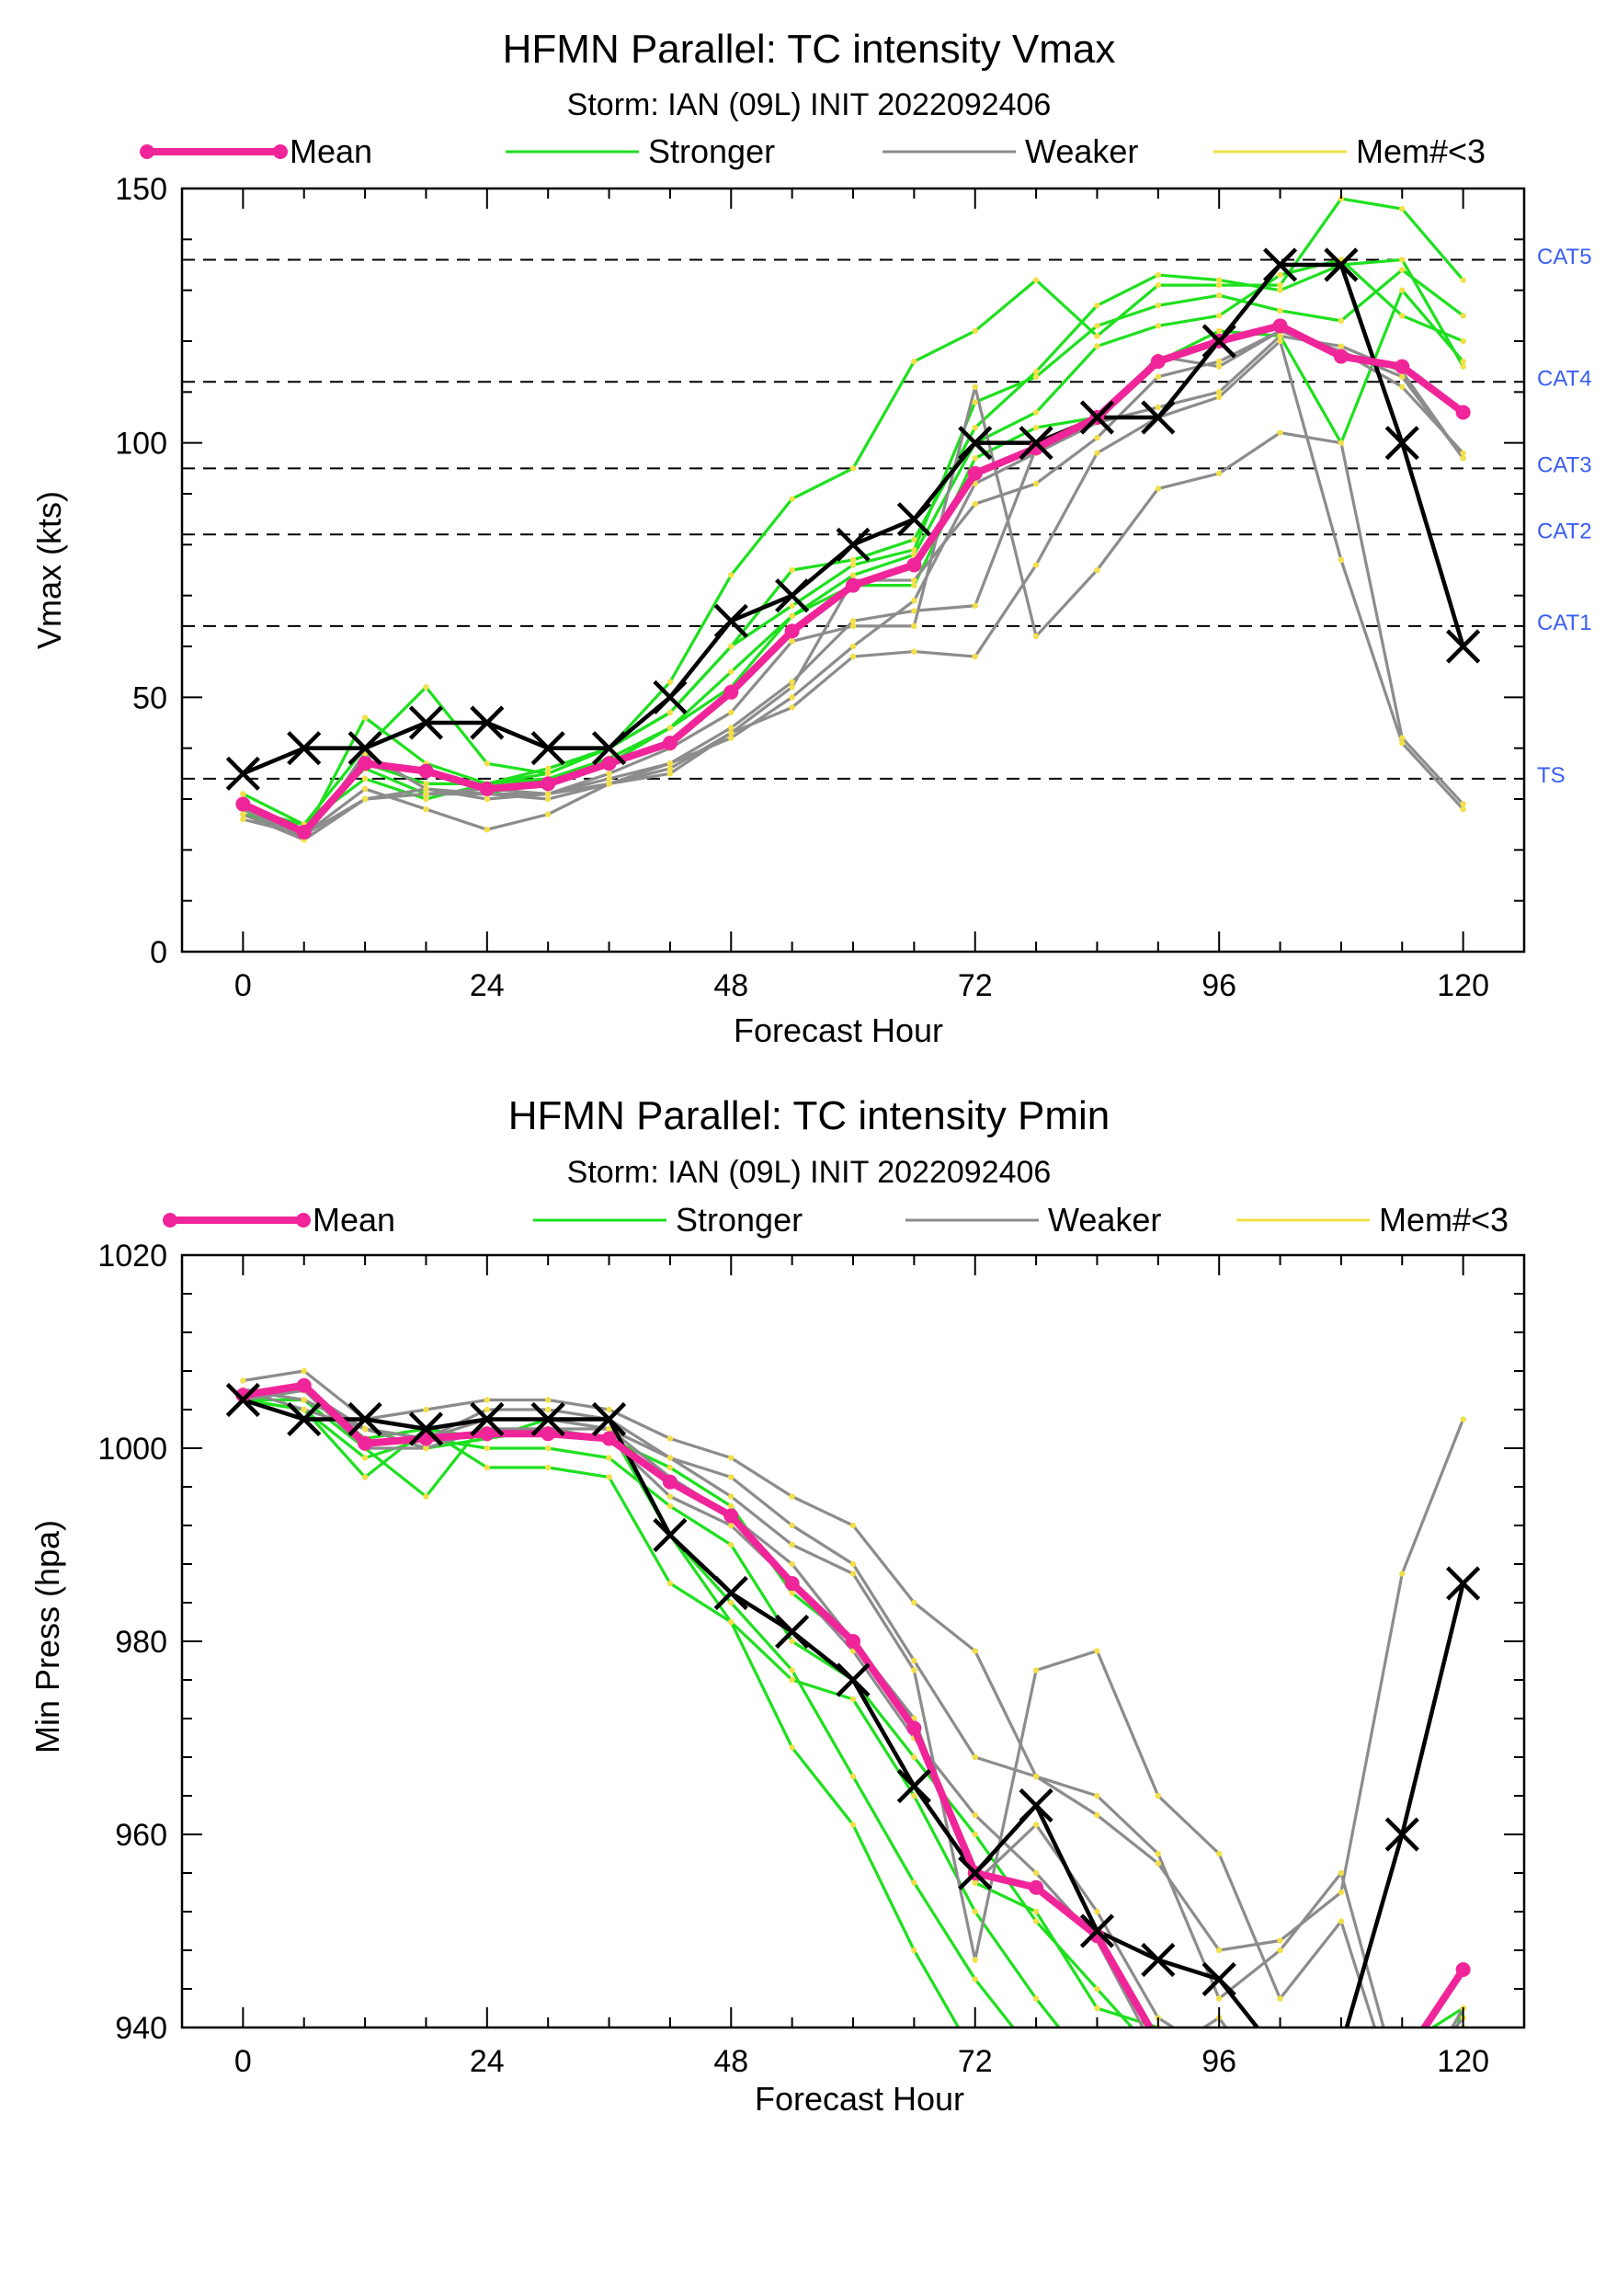  Describe the element at coordinates (1463, 985) in the screenshot. I see `x-tick-label: 120` at that location.